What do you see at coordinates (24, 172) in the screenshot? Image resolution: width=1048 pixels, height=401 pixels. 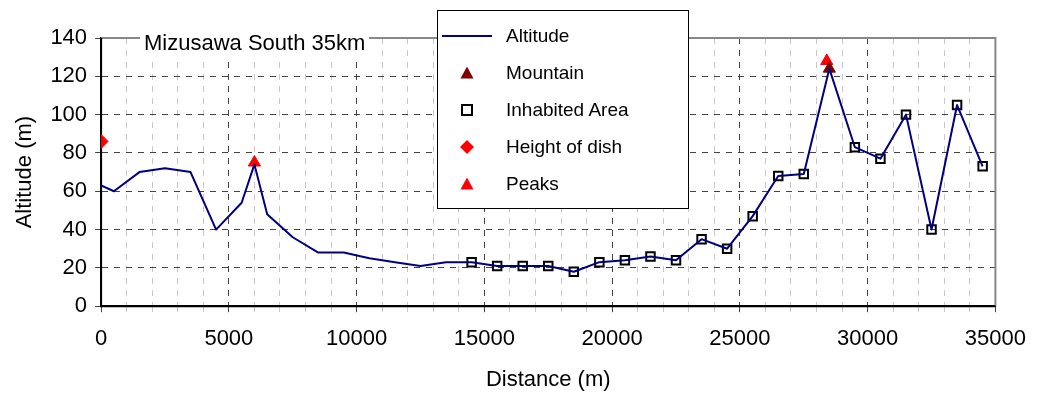 I see `y-axis-title: Altitude (m)` at bounding box center [24, 172].